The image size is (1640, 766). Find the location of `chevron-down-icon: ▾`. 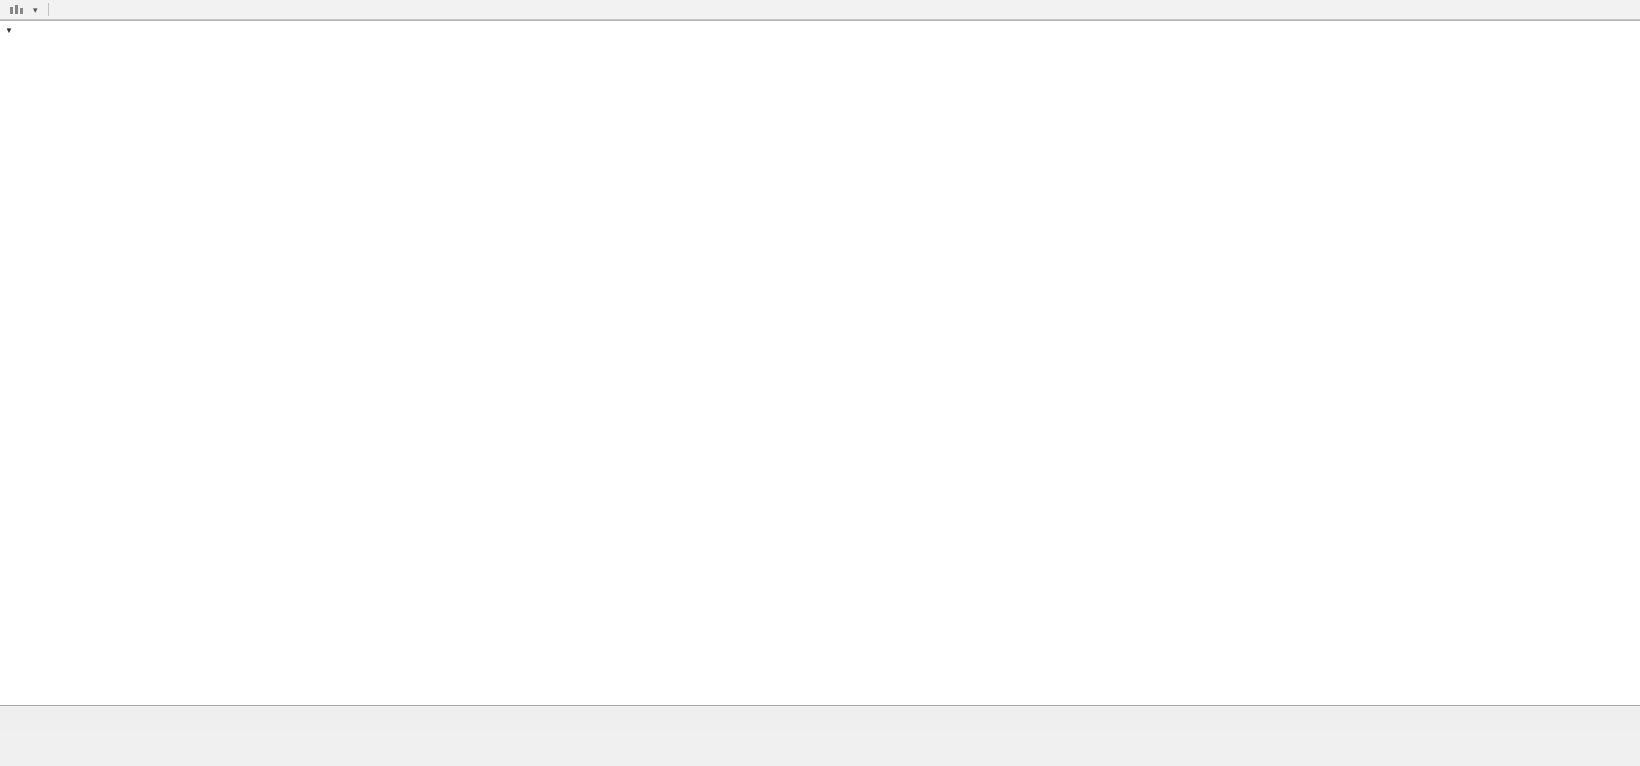

chevron-down-icon: ▾ is located at coordinates (35, 9).